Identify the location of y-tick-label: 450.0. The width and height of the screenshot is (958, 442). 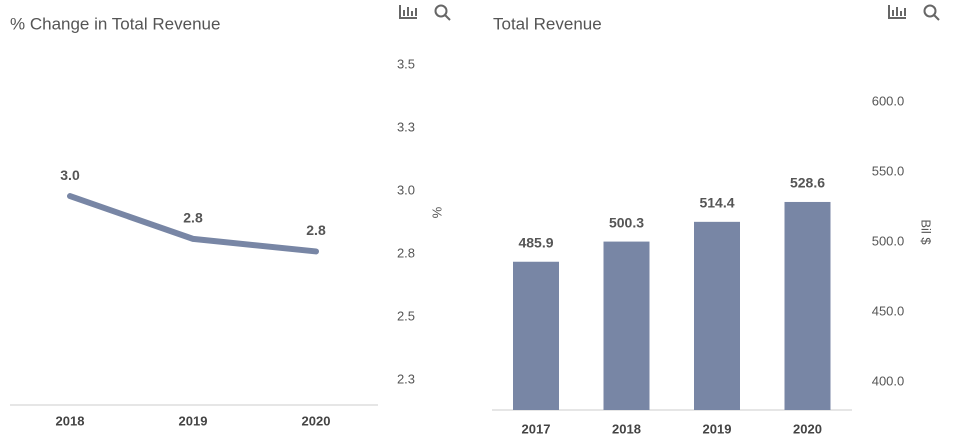
(888, 310).